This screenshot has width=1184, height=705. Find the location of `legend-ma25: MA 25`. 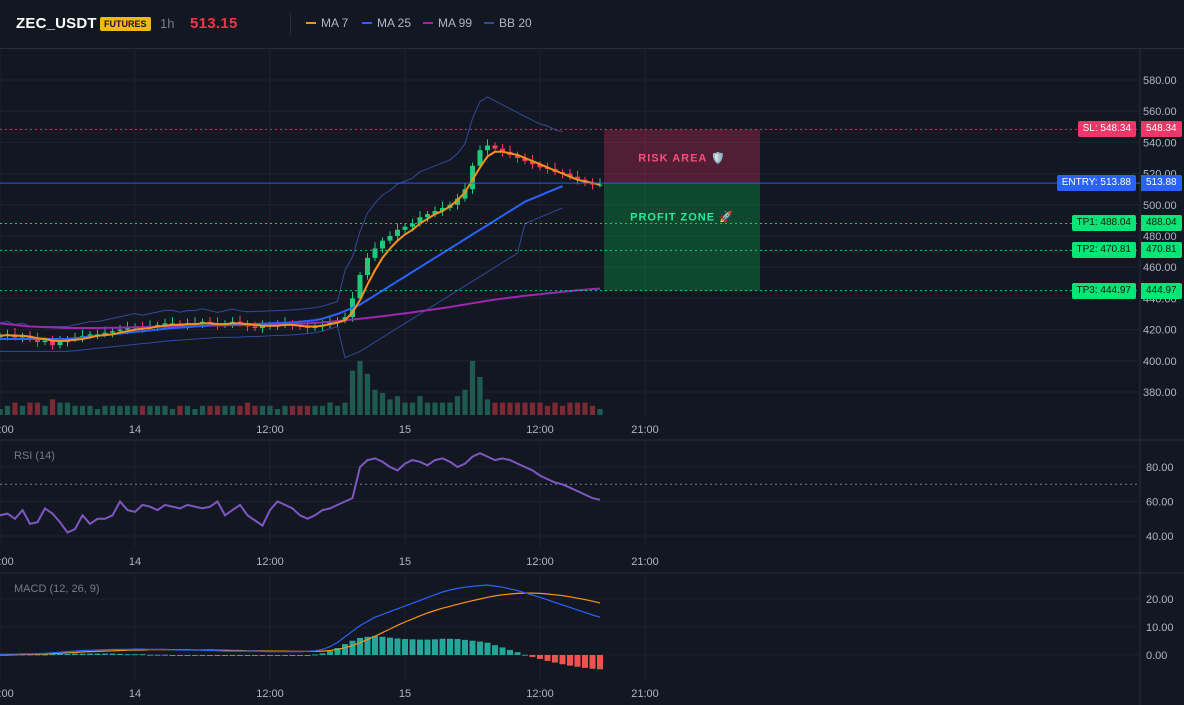

legend-ma25: MA 25 is located at coordinates (386, 23).